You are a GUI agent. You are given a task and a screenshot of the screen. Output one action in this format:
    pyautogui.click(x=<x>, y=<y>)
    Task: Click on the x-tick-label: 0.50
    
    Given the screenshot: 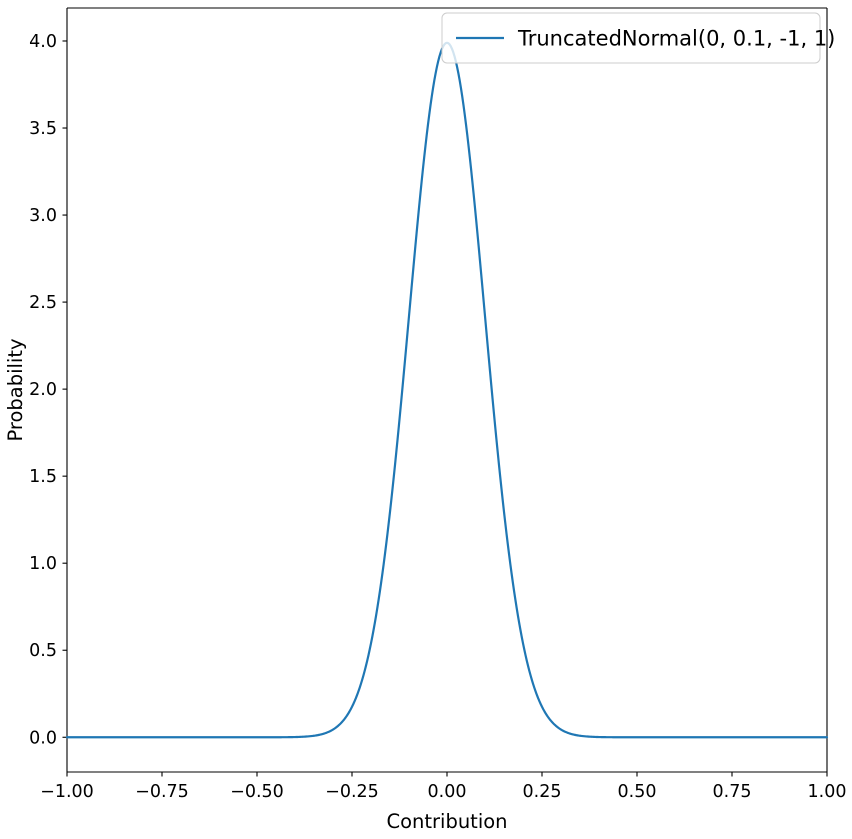 What is the action you would take?
    pyautogui.click(x=637, y=792)
    